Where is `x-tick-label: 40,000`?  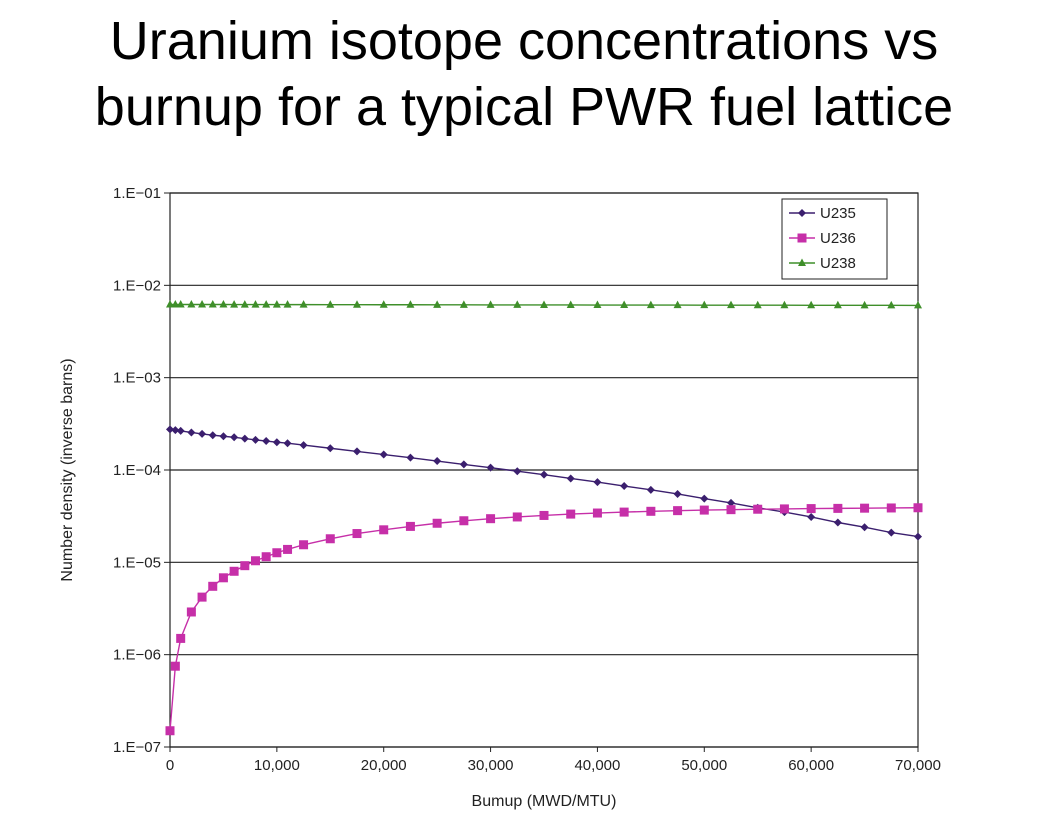 x-tick-label: 40,000 is located at coordinates (597, 765).